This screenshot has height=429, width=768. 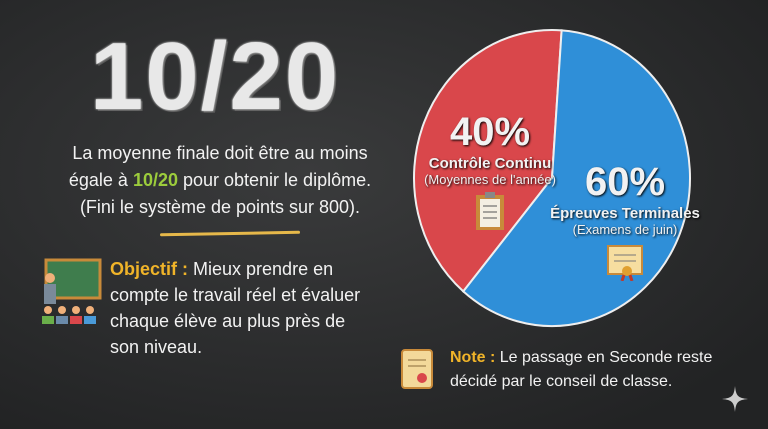 I want to click on intro-highlight: 10/20, so click(x=155, y=180).